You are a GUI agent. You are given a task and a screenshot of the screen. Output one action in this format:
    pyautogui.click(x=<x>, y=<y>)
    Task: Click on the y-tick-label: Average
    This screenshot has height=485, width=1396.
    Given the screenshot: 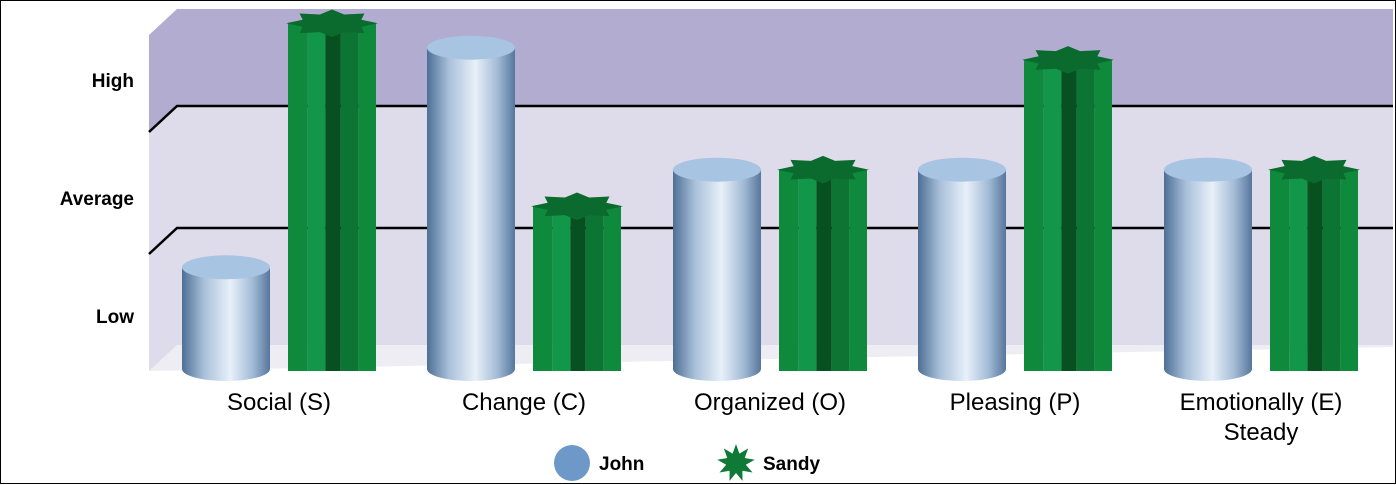 What is the action you would take?
    pyautogui.click(x=97, y=199)
    